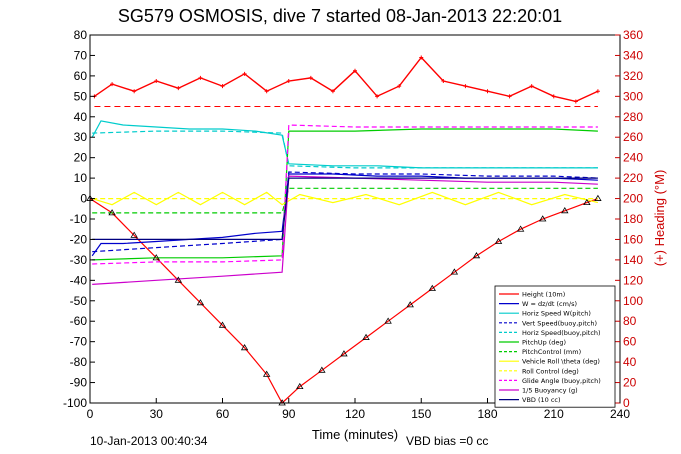  What do you see at coordinates (620, 414) in the screenshot?
I see `x-tick-label: 240` at bounding box center [620, 414].